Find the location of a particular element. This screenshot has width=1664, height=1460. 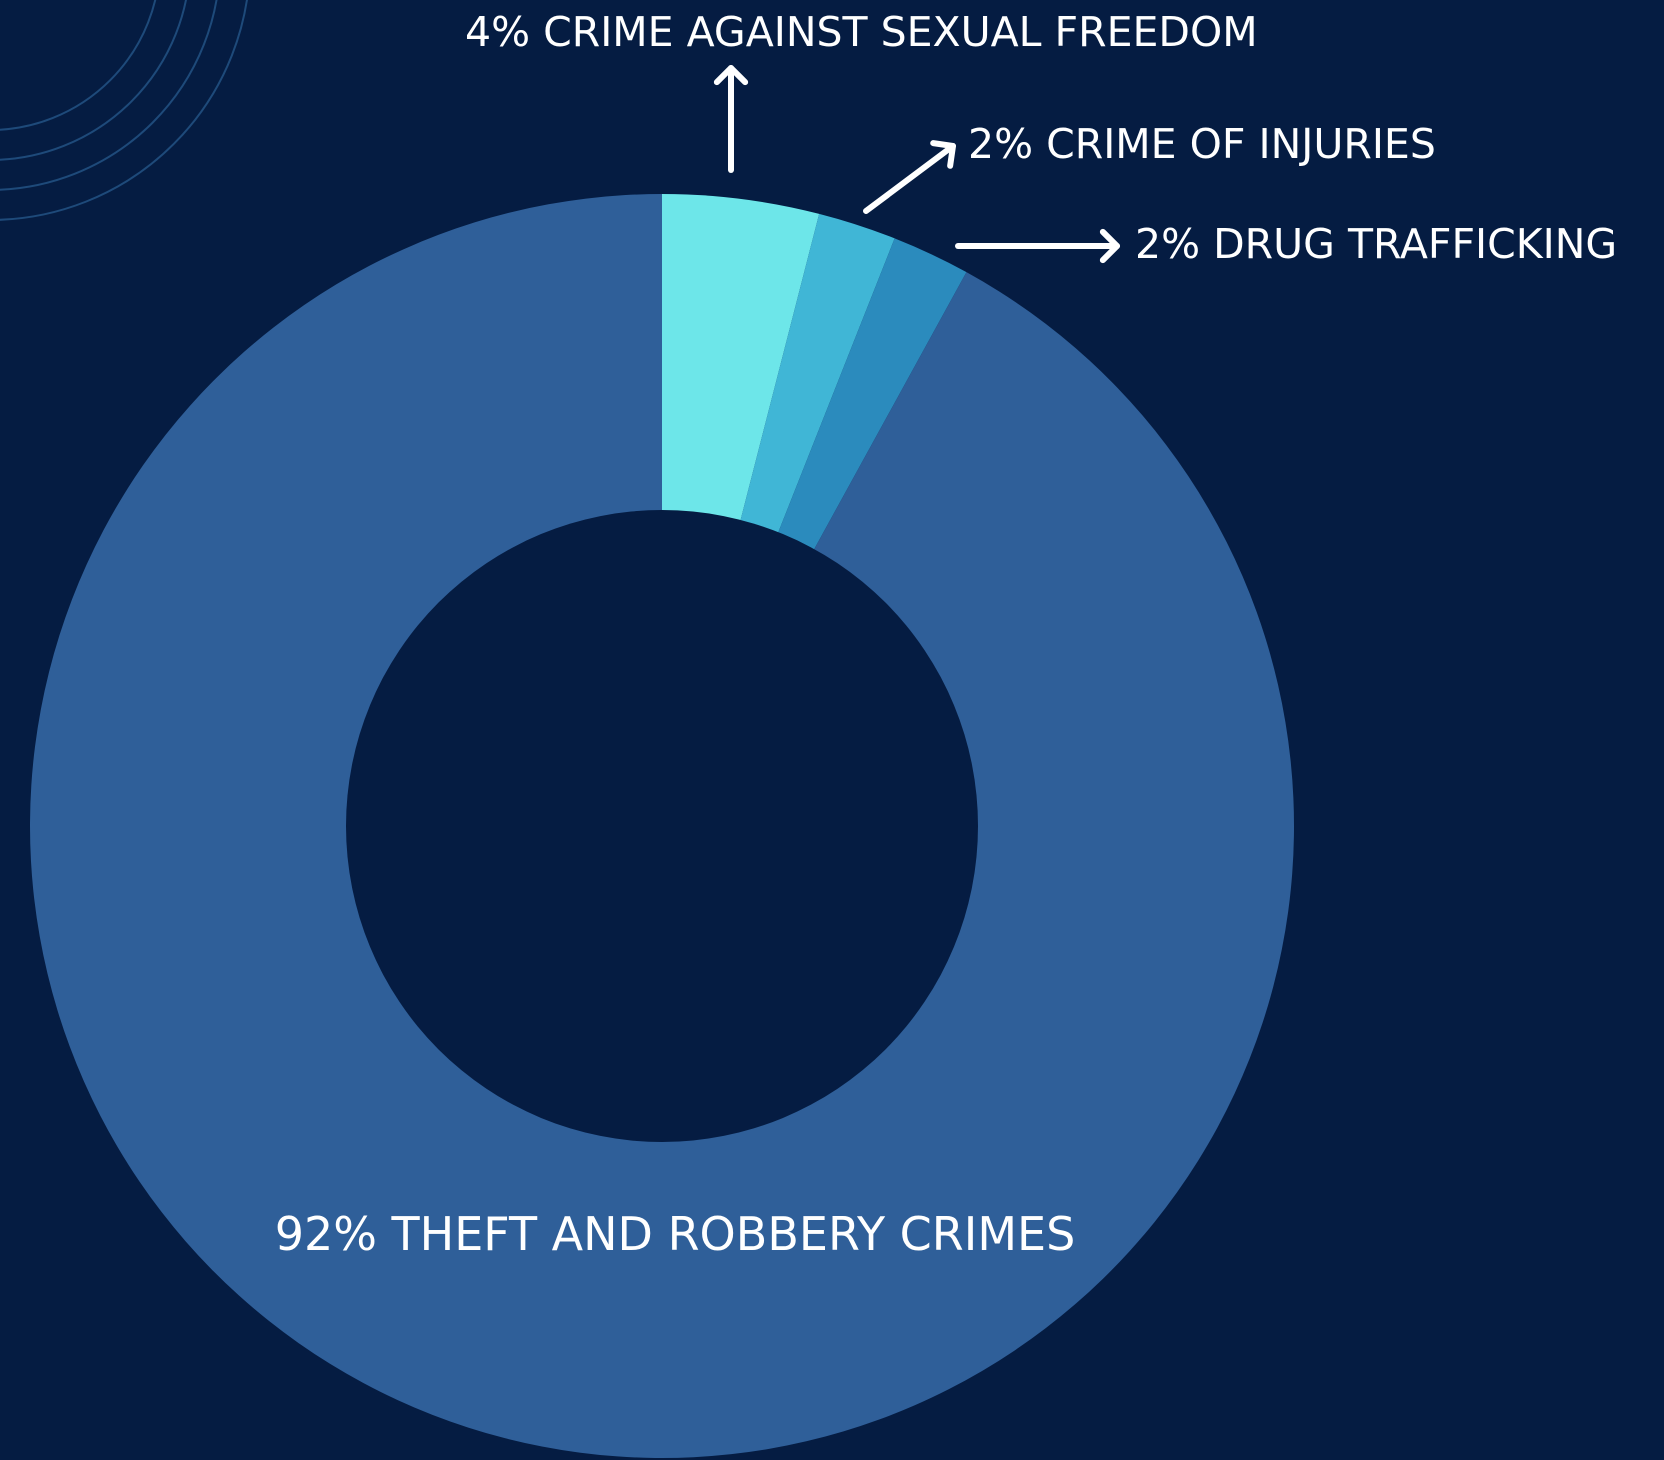

leader-arrow-sexual-freedom is located at coordinates (731, 119).